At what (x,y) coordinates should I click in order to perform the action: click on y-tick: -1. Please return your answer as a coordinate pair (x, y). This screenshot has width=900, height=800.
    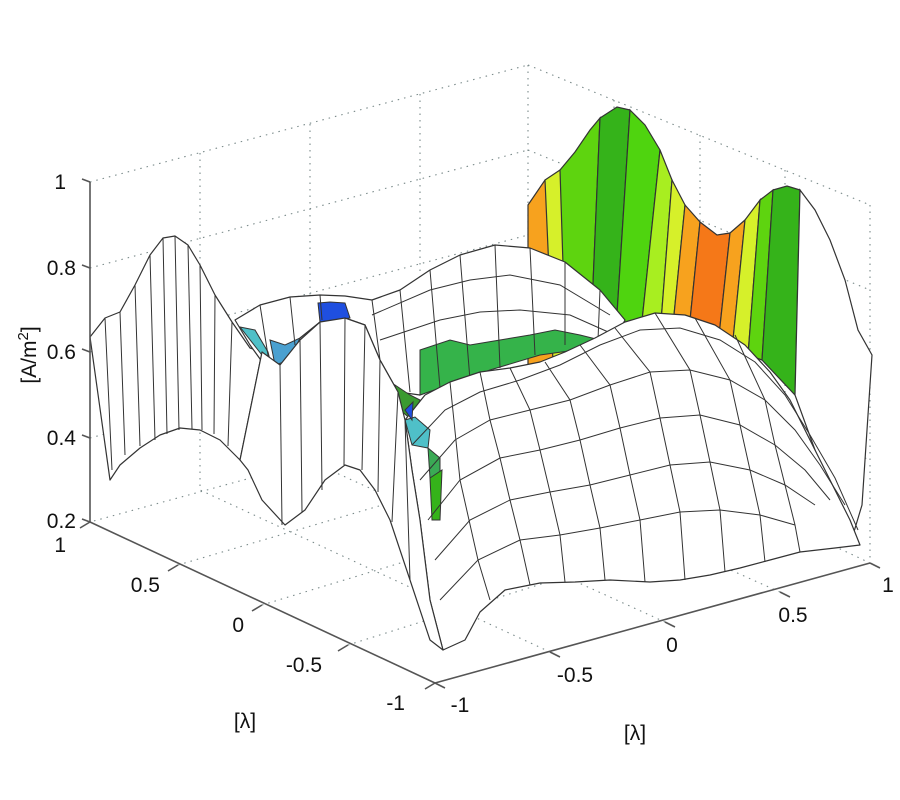
    Looking at the image, I should click on (460, 705).